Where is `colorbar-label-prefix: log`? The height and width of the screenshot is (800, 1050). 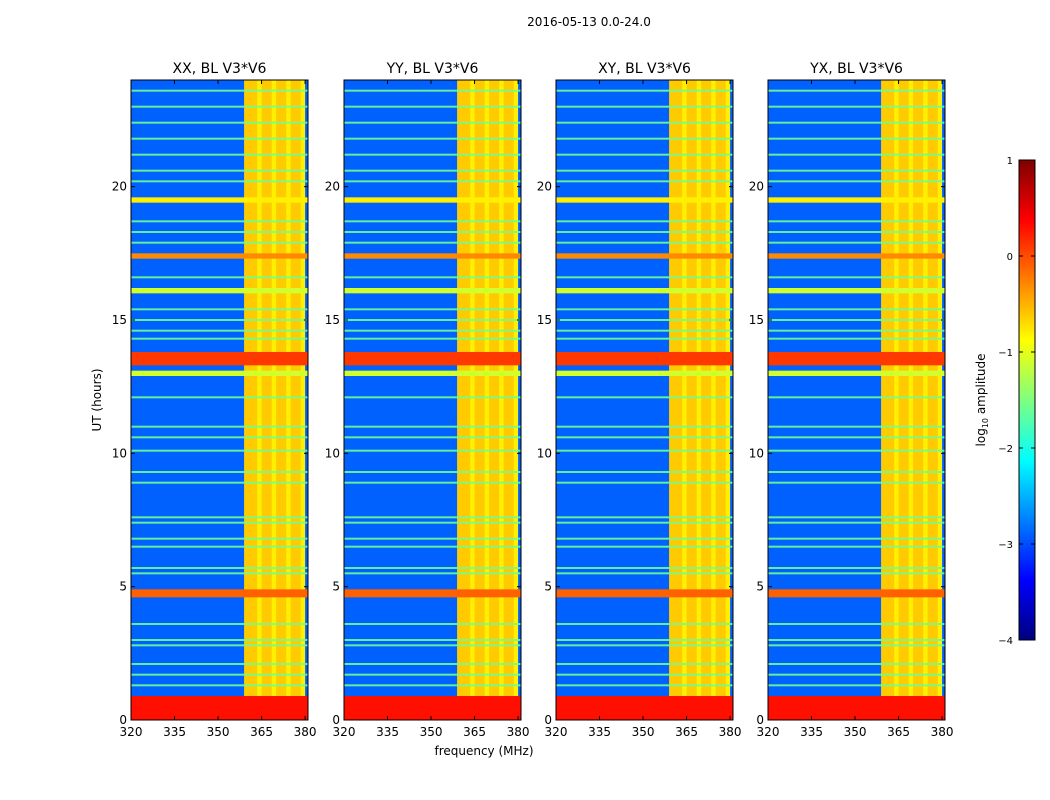
colorbar-label-prefix: log is located at coordinates (981, 437).